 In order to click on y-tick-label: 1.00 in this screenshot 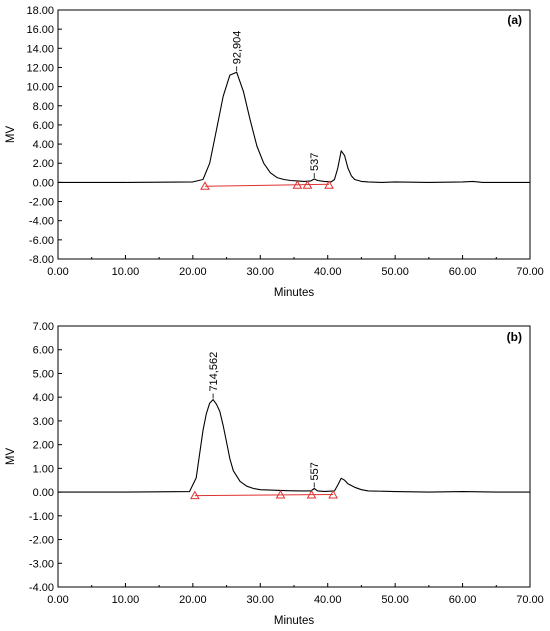, I will do `click(43, 469)`.